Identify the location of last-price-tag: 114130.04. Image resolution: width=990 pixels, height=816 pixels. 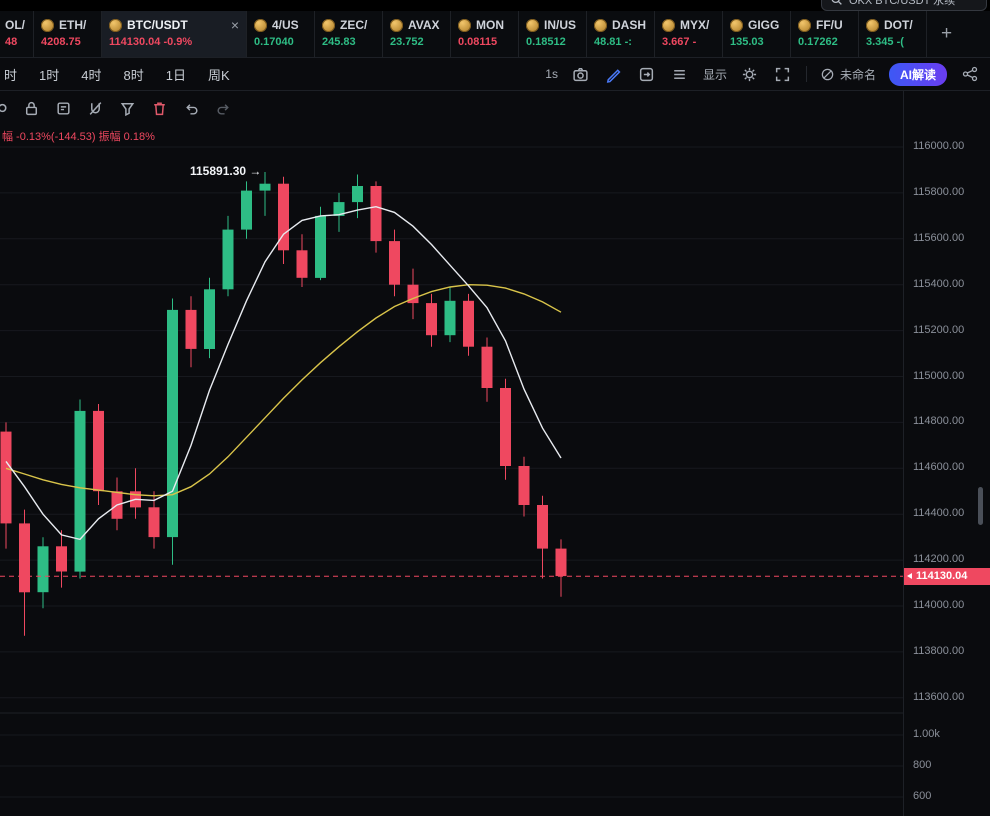
(947, 576).